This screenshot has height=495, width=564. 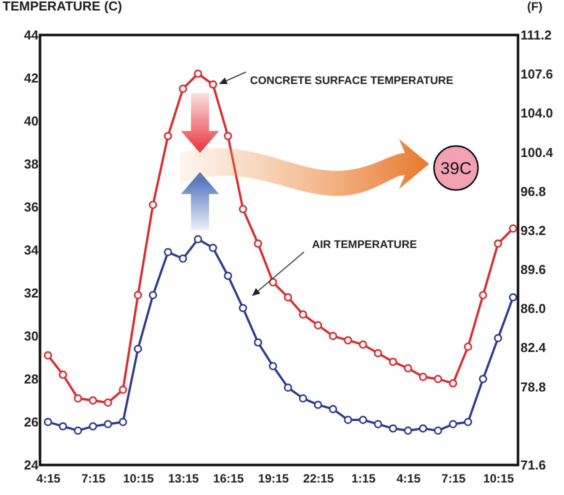 What do you see at coordinates (534, 7) in the screenshot?
I see `y2-axis-title: (F)` at bounding box center [534, 7].